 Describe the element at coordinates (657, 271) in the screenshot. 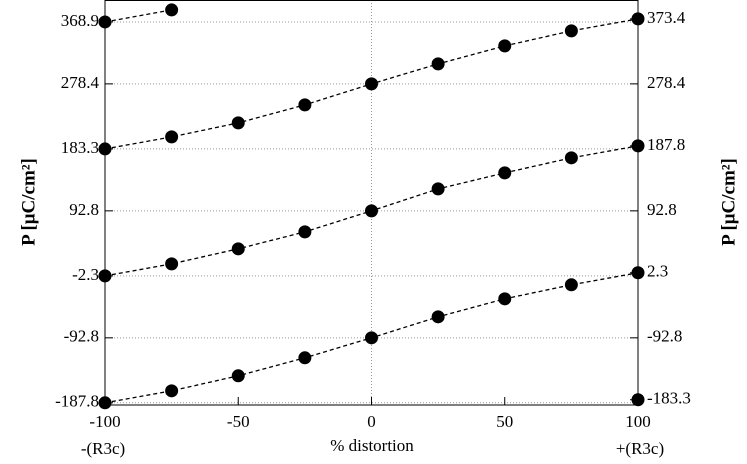

I see `y2-tick-label: 2.3` at that location.